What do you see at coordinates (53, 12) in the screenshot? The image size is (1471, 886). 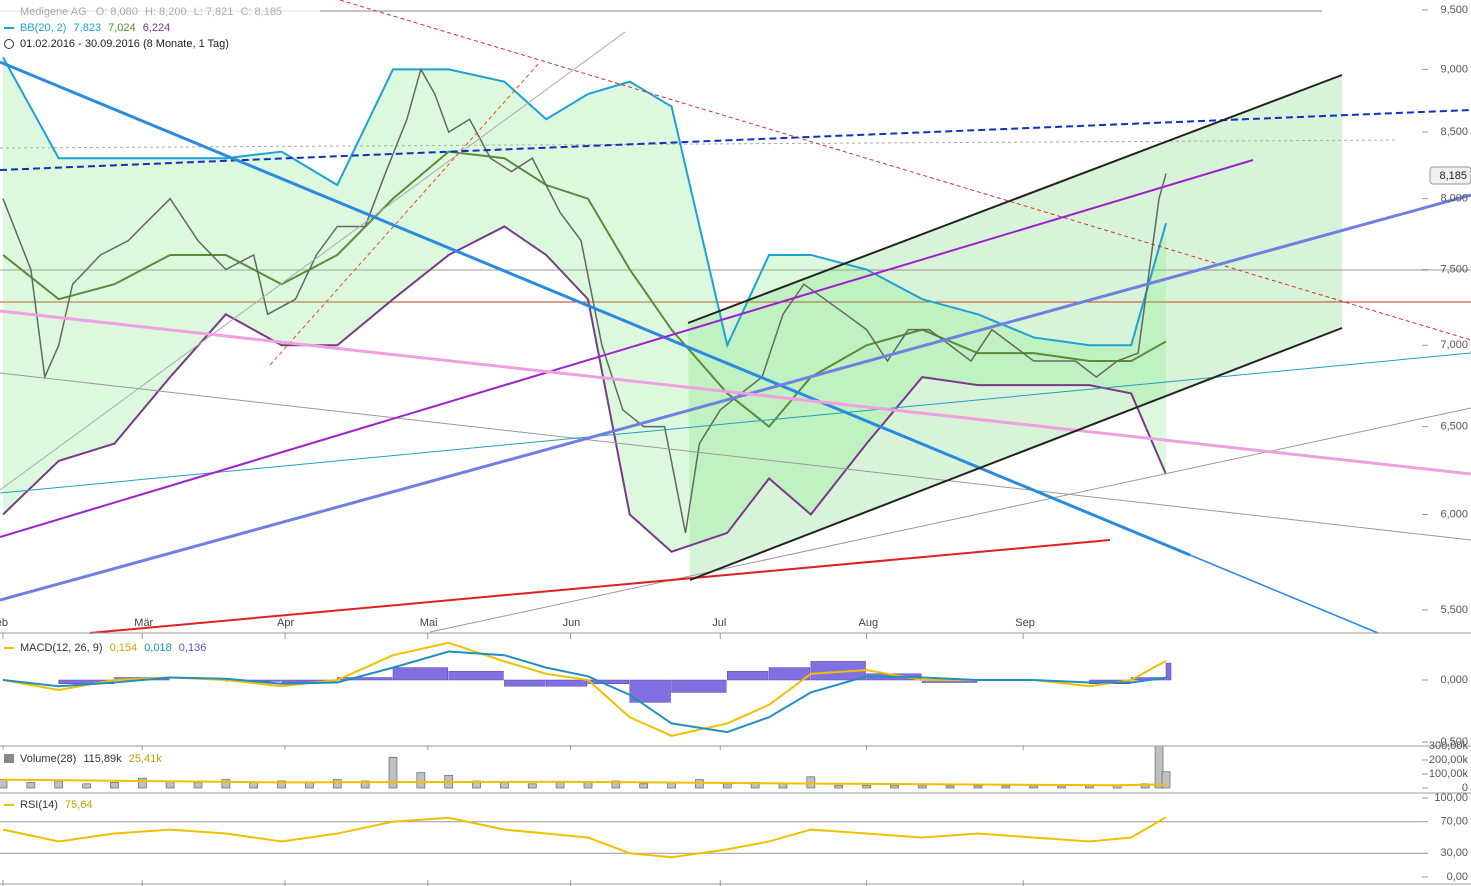 I see `symbol: Medigene AG` at bounding box center [53, 12].